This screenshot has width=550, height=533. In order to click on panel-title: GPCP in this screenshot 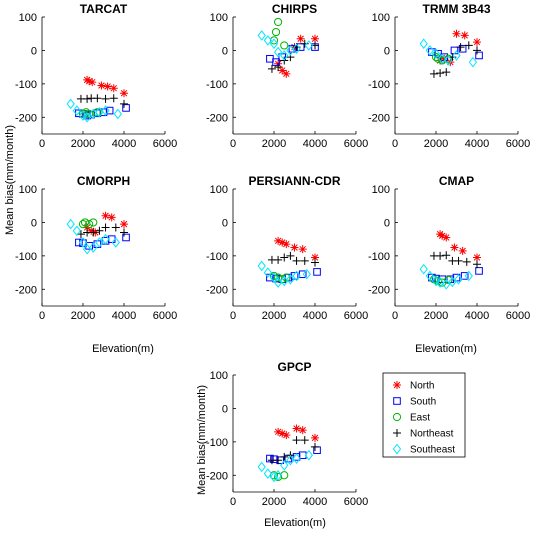, I will do `click(294, 367)`.